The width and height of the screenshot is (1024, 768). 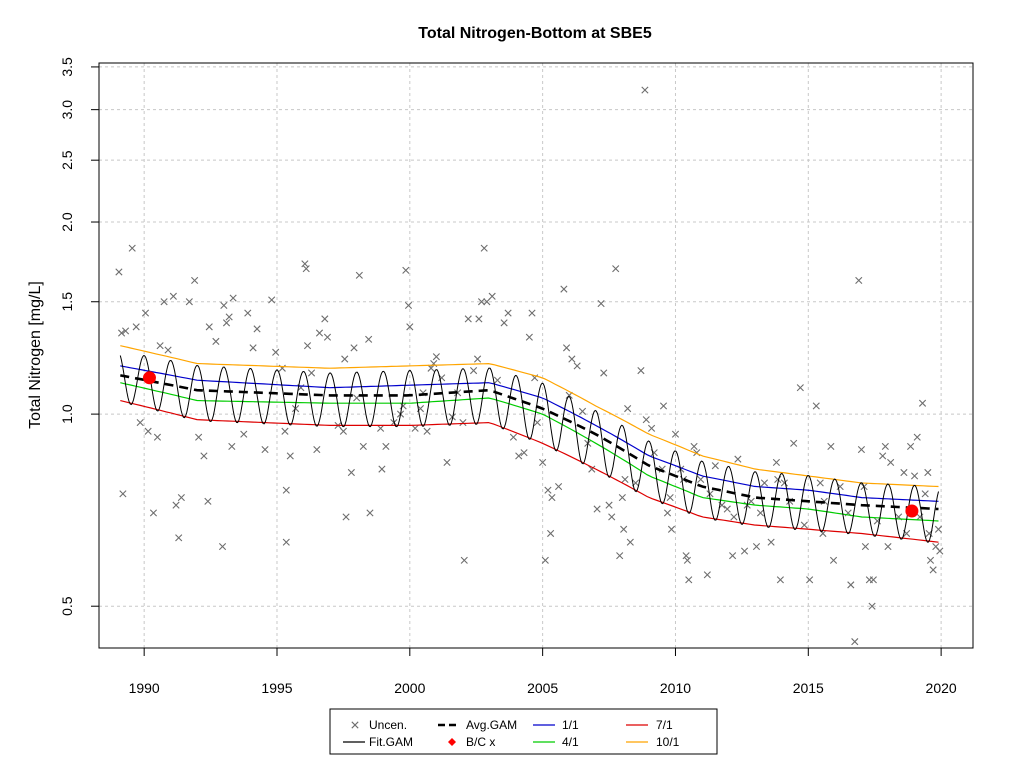 I want to click on y-tick-label: 2.5, so click(x=67, y=160).